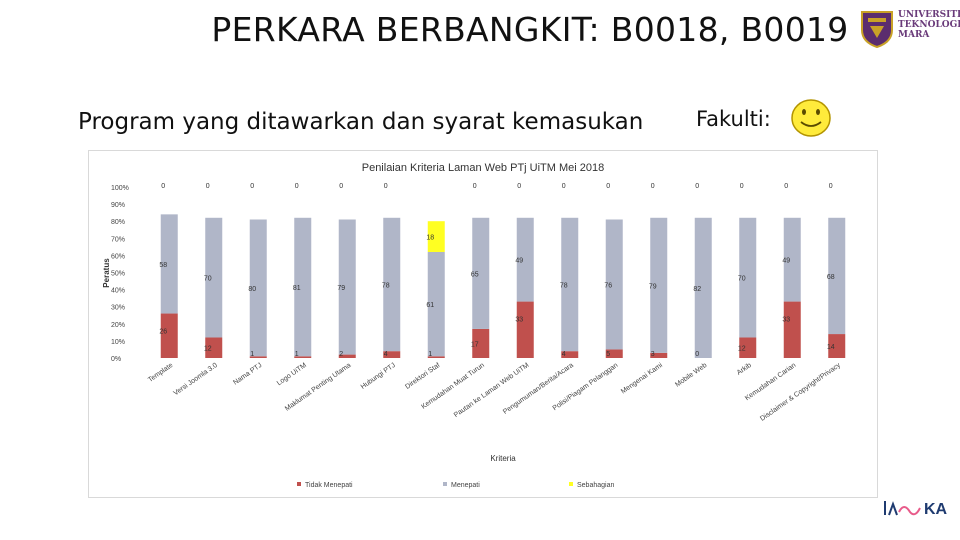 This screenshot has width=960, height=540. Describe the element at coordinates (916, 509) in the screenshot. I see `brand-logo: KA` at that location.